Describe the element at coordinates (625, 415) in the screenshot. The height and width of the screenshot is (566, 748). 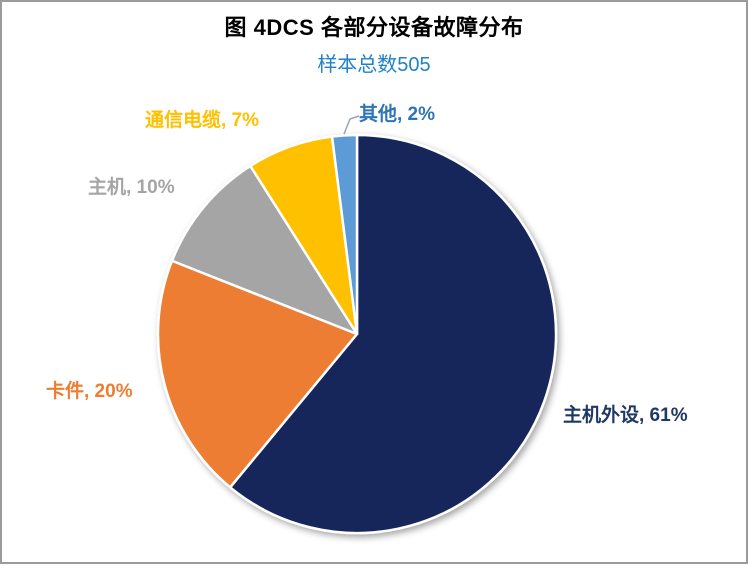
I see `slice-label-peripheral: 主机外设, 61%` at that location.